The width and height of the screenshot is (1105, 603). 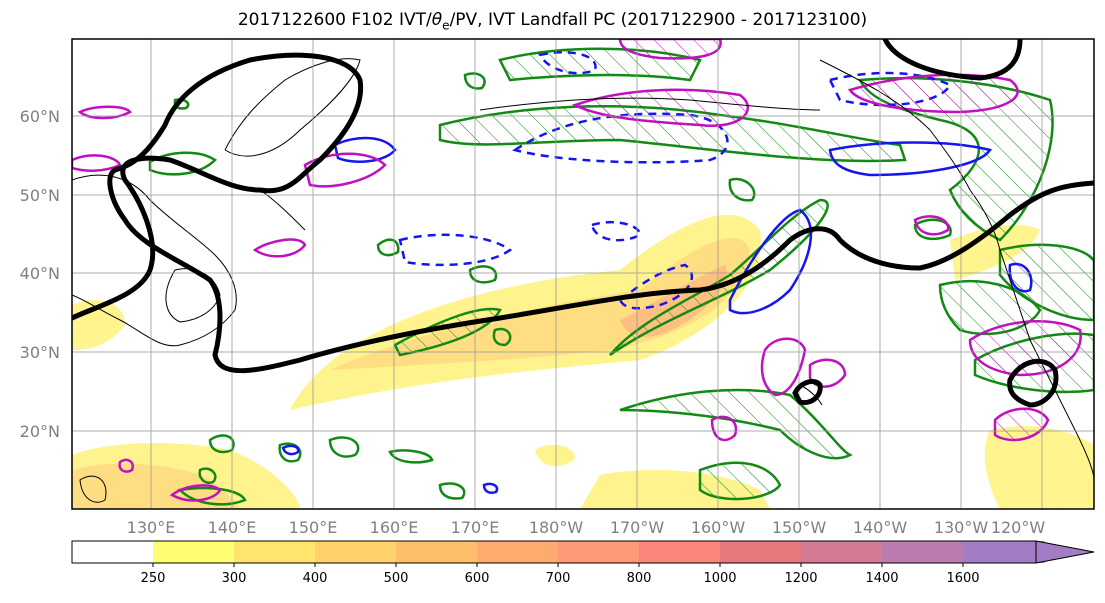 I want to click on blue-solid-south, so click(x=290, y=450).